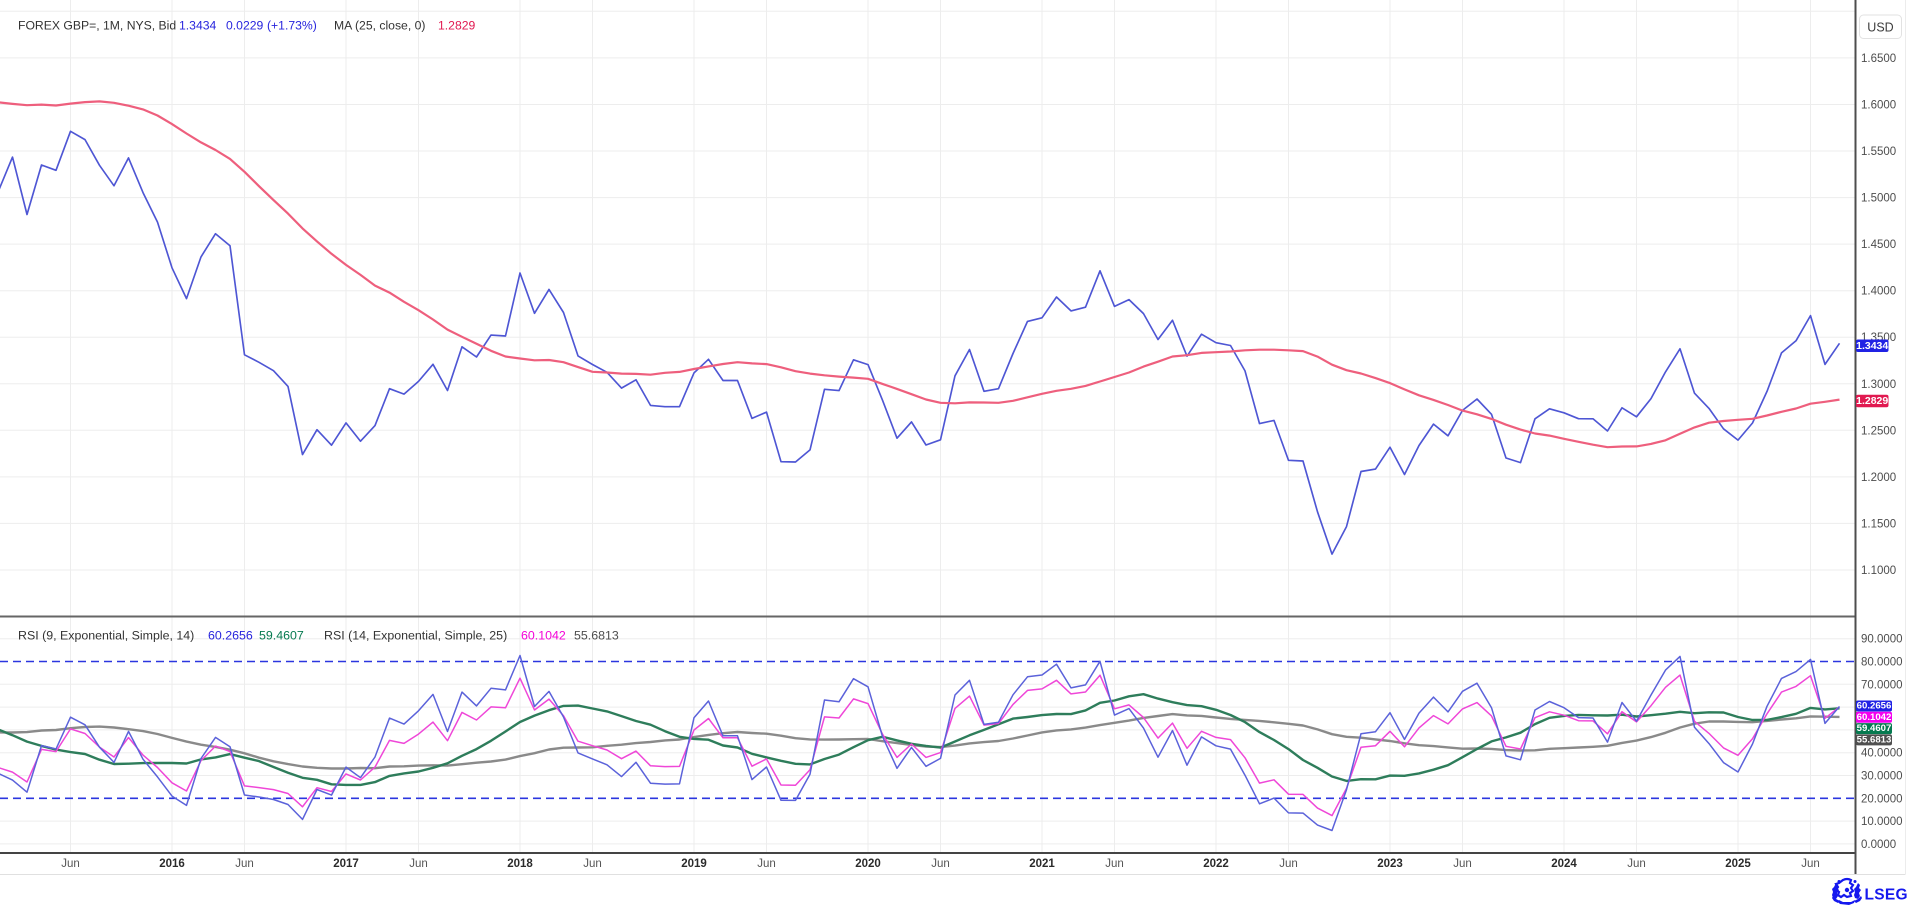 The width and height of the screenshot is (1916, 910). What do you see at coordinates (1878, 524) in the screenshot?
I see `svg-text: 1.1500` at bounding box center [1878, 524].